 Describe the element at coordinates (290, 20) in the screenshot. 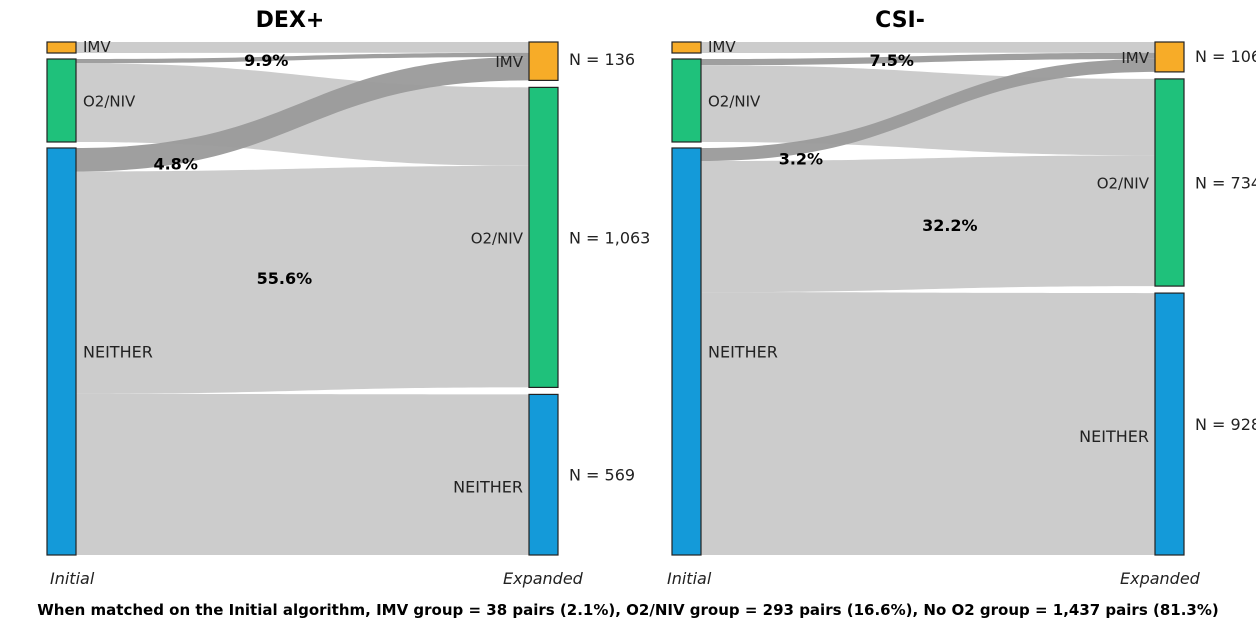

I see `chart-title-dex: DEX+` at that location.